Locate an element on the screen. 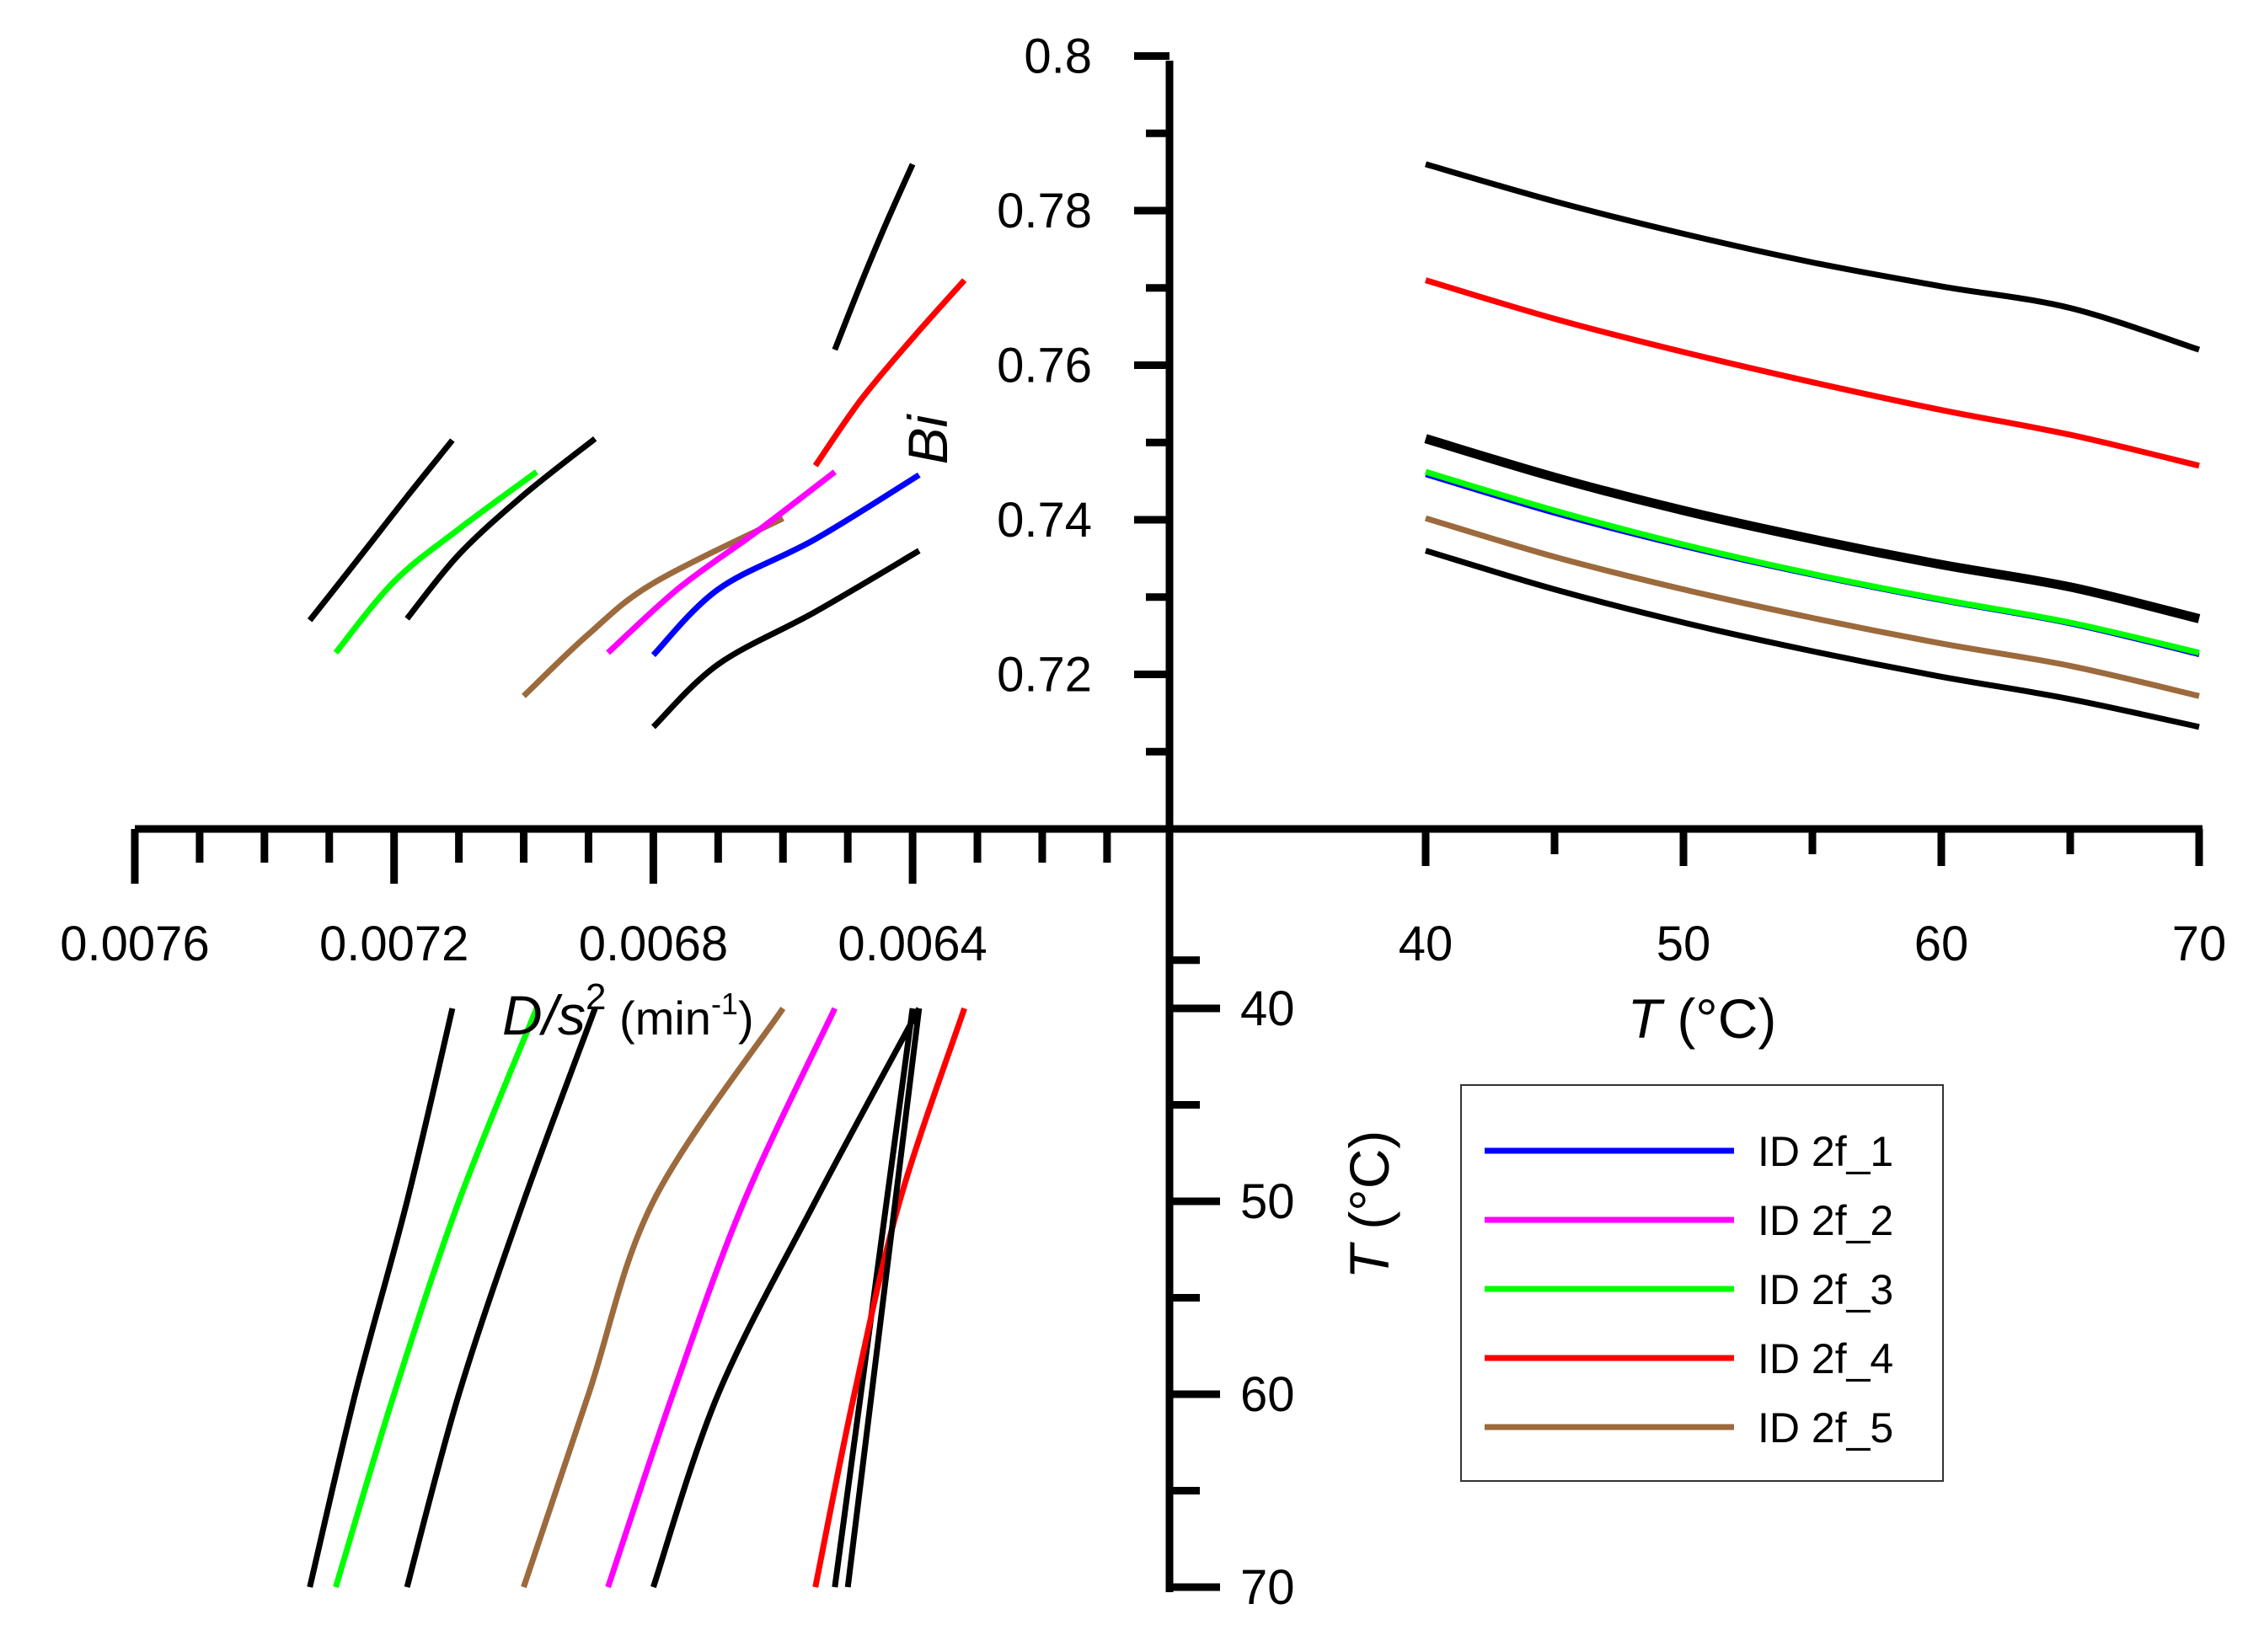  ds2-title-italic: D/s is located at coordinates (544, 1015).